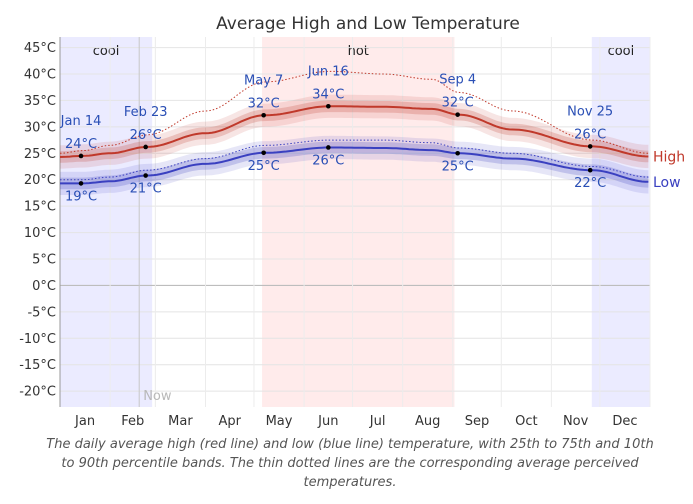  I want to click on x-axis: Jan Feb Mar Apr May Jun Jul Aug Sep Oct Nov Dec, so click(355, 421).